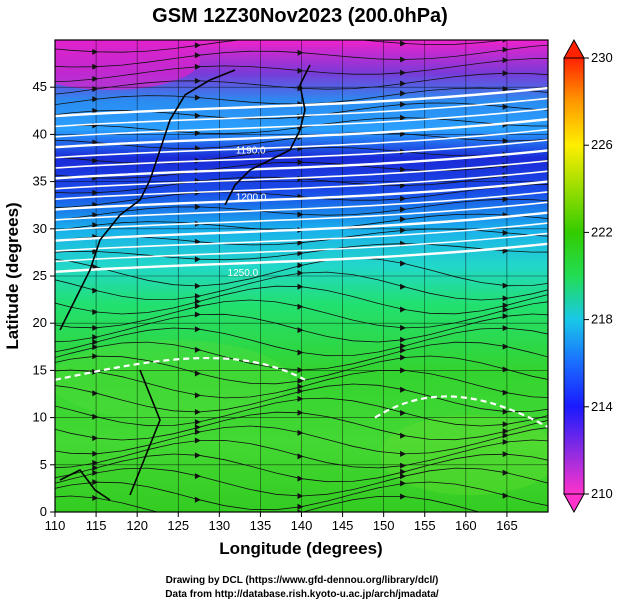 This screenshot has height=605, width=619. What do you see at coordinates (40, 181) in the screenshot?
I see `y-tick-label: 35` at bounding box center [40, 181].